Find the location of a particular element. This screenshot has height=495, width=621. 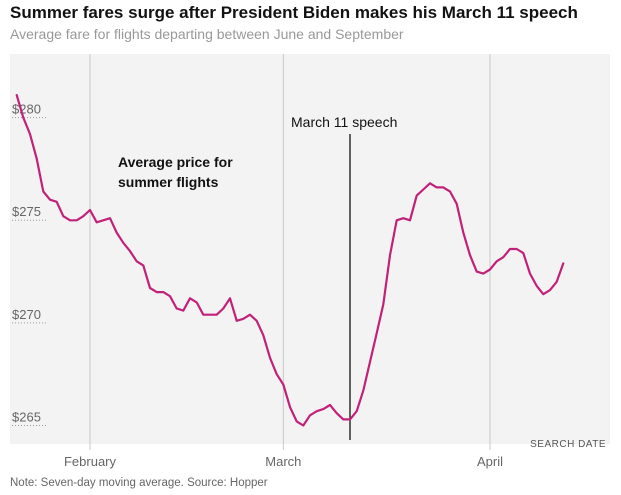

series-label-line: summer flights is located at coordinates (168, 182).